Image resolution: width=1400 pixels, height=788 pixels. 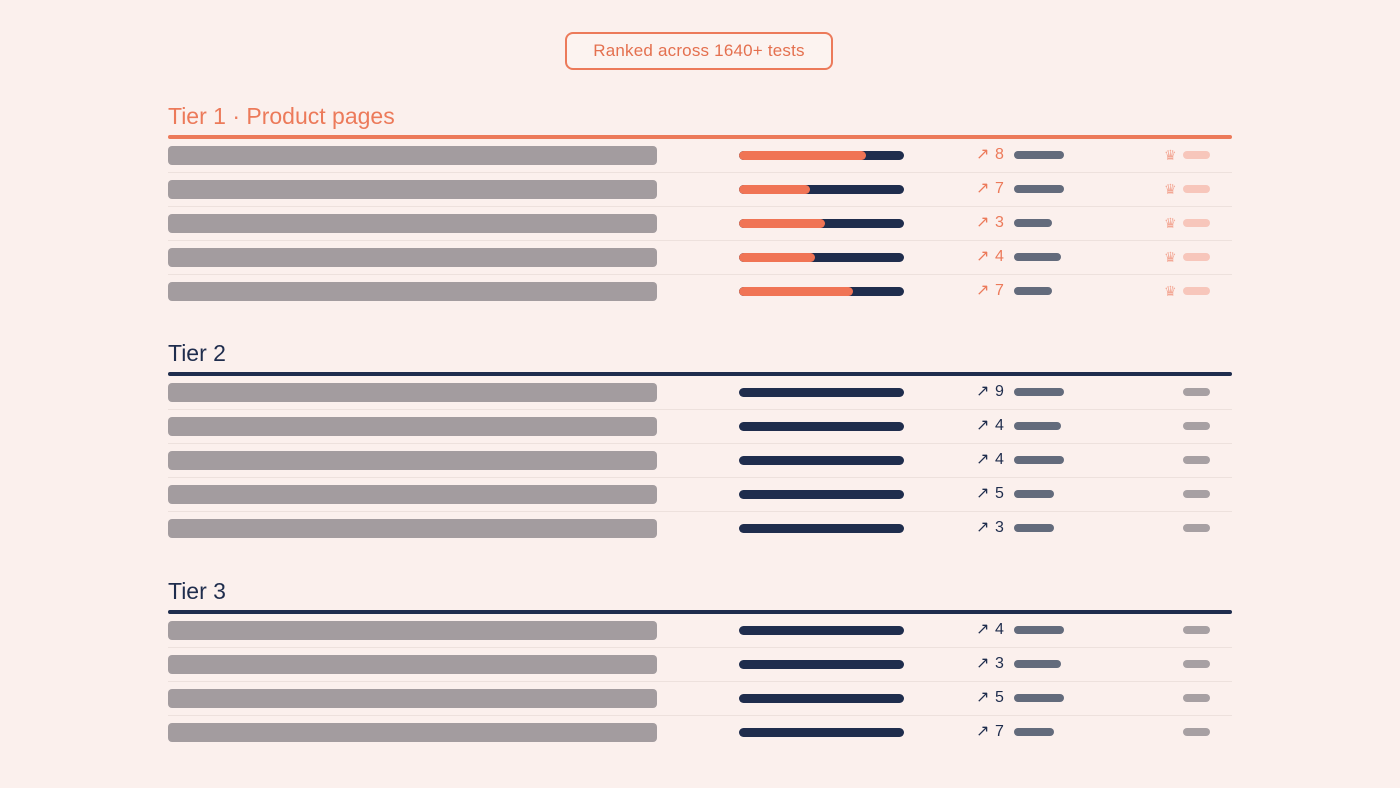 I want to click on table-row: ↗ 9, so click(x=700, y=393).